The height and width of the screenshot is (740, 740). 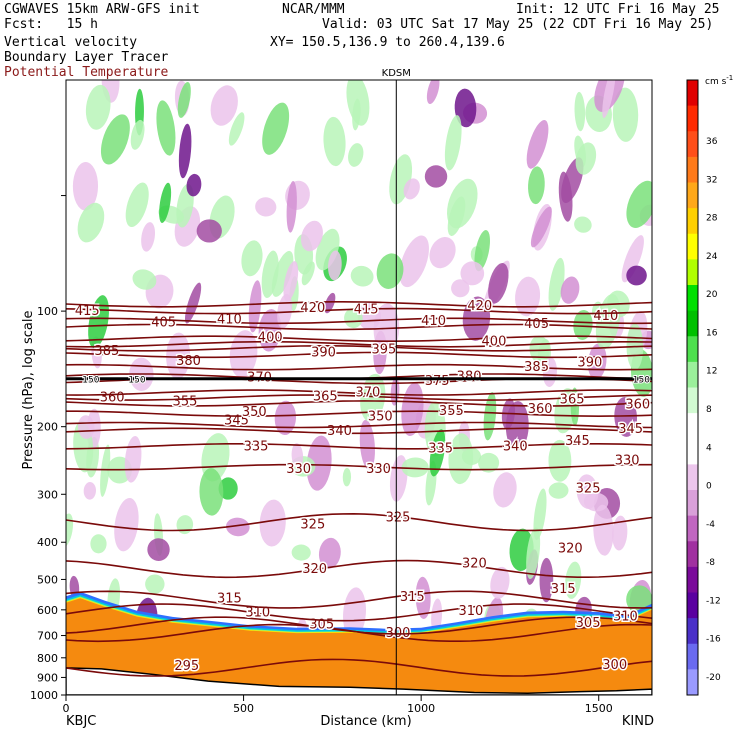 I want to click on colorbar-tick-label: 8, so click(x=709, y=410).